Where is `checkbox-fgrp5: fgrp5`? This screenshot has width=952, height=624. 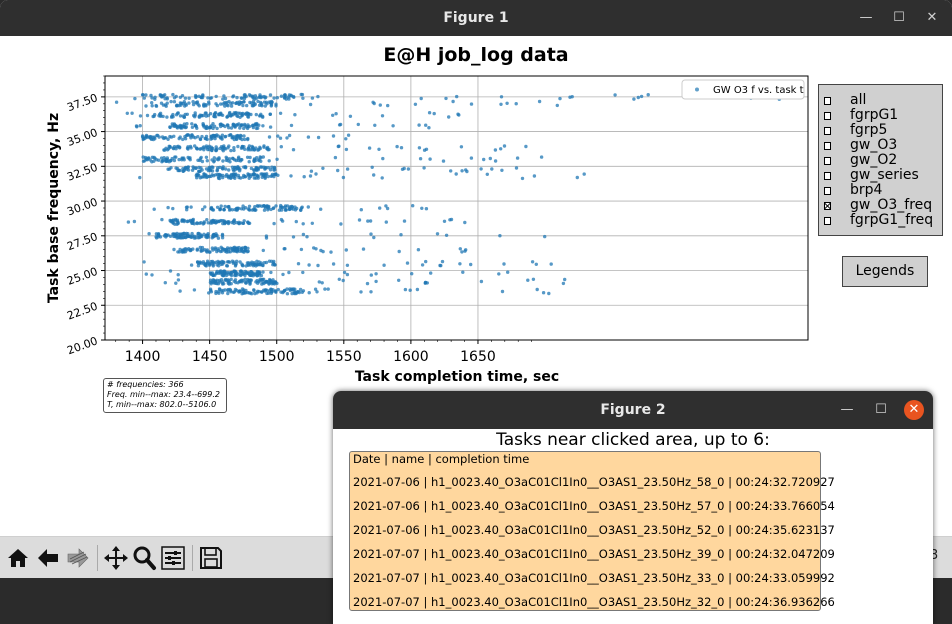
checkbox-fgrp5: fgrp5 is located at coordinates (880, 130).